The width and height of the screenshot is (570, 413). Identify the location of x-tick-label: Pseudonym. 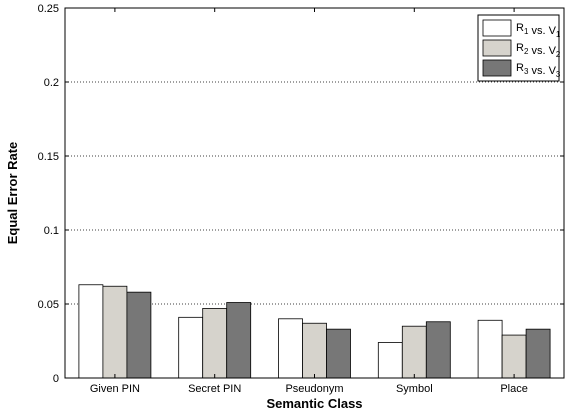
(314, 389).